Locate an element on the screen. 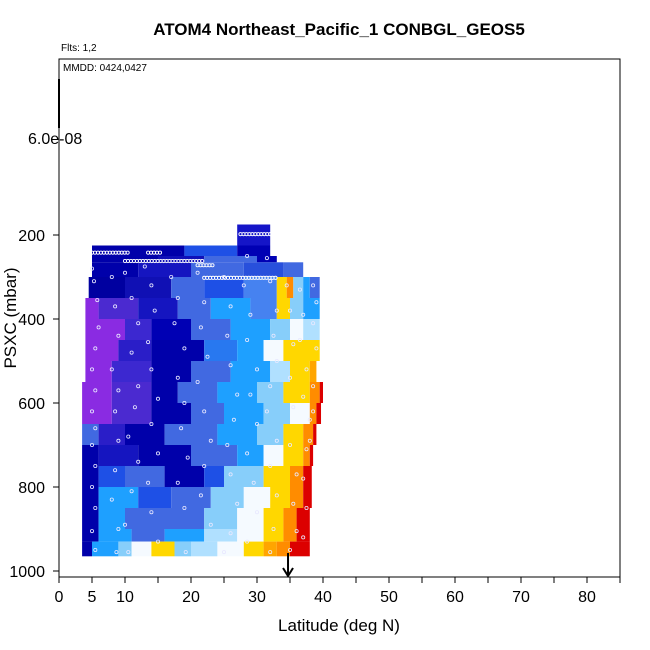  y-axis: 200 400 600 800 1000 is located at coordinates (34, 404).